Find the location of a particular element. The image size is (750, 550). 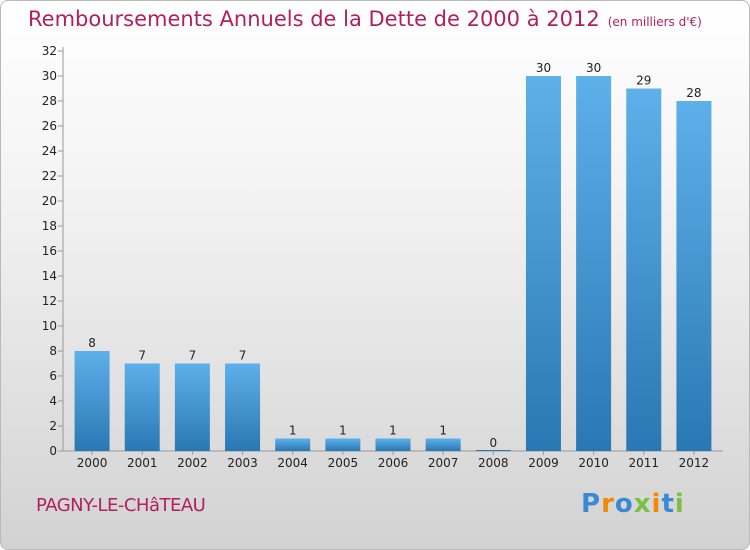

value-label-2005: 1 is located at coordinates (343, 431).